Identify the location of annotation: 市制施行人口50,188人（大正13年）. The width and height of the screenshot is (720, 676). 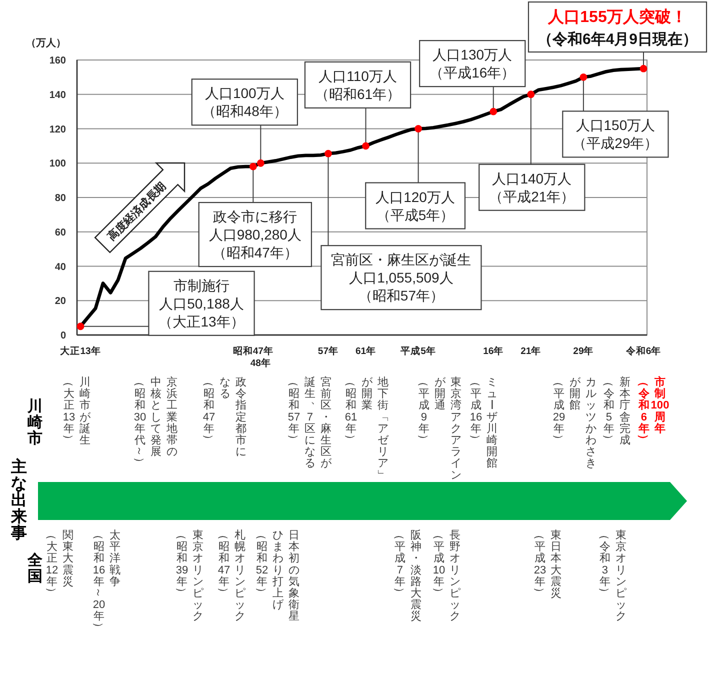
(201, 303).